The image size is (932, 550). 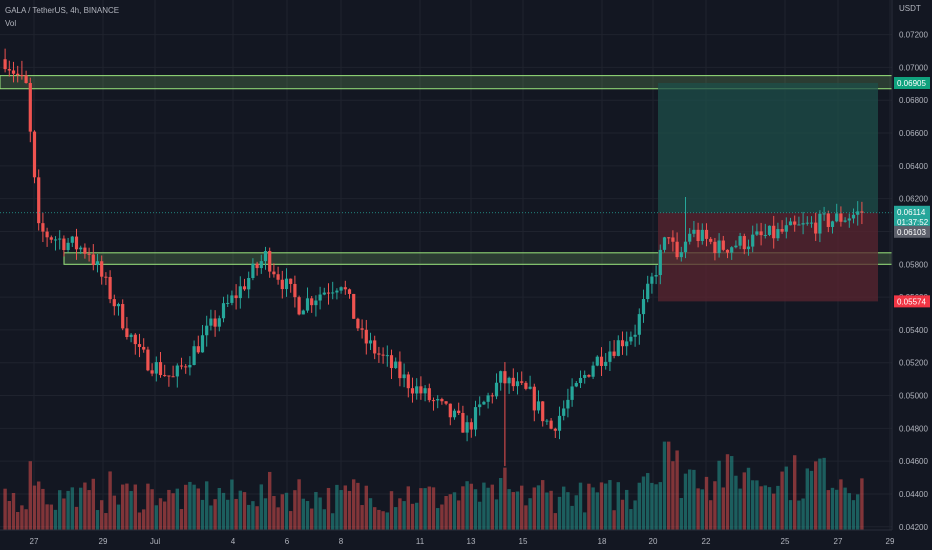 What do you see at coordinates (62, 17) in the screenshot?
I see `chart-header: GALA / TetherUS, 4h, BINANCE Vol` at bounding box center [62, 17].